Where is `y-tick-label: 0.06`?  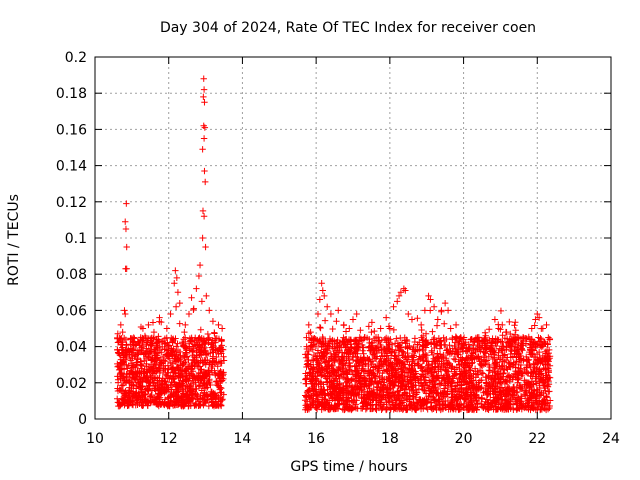 y-tick-label: 0.06 is located at coordinates (71, 311).